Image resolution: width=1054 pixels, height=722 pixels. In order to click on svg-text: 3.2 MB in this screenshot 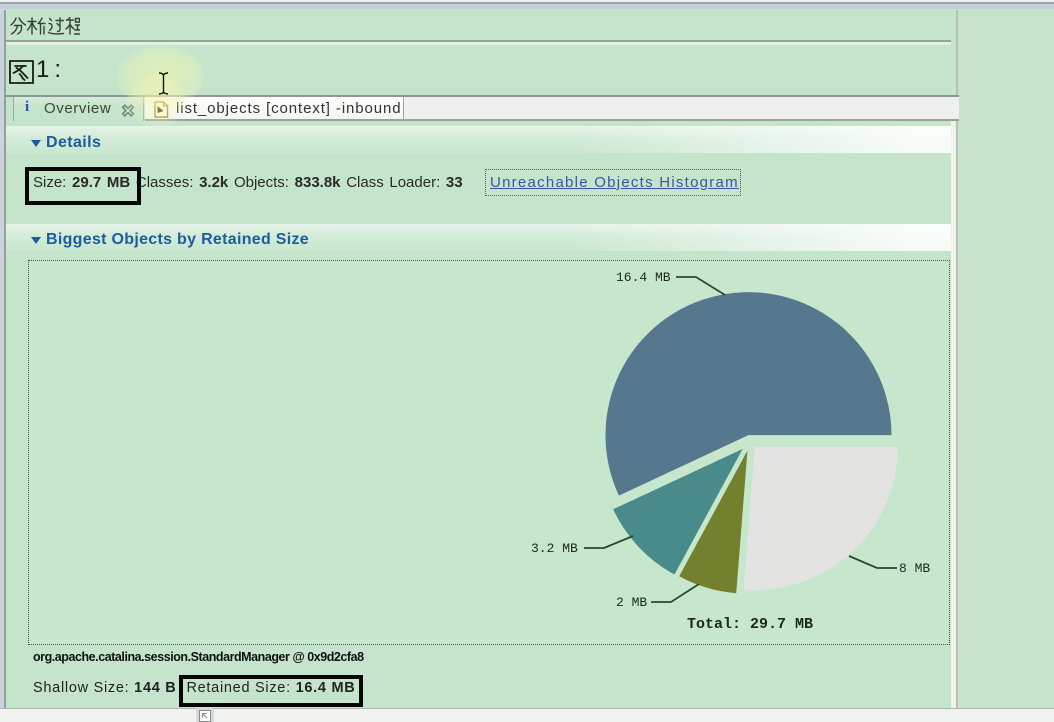, I will do `click(554, 548)`.